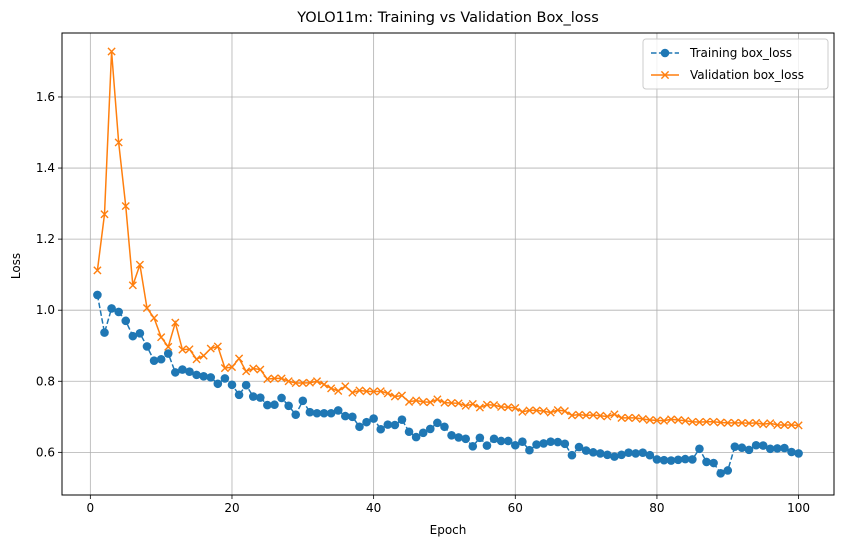 This screenshot has width=846, height=547. I want to click on y-tick-label: 1.2, so click(45, 239).